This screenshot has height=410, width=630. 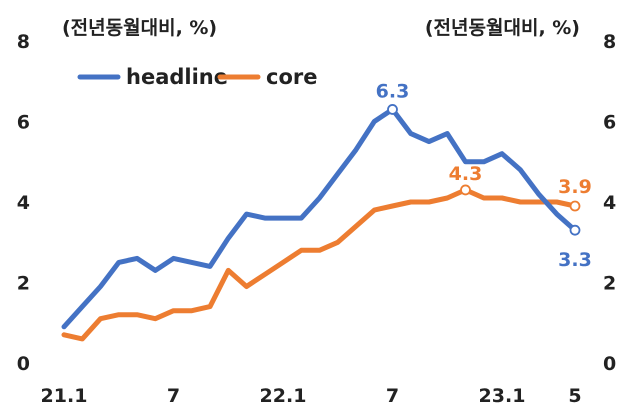 What do you see at coordinates (23, 364) in the screenshot?
I see `left-y-tick: 0` at bounding box center [23, 364].